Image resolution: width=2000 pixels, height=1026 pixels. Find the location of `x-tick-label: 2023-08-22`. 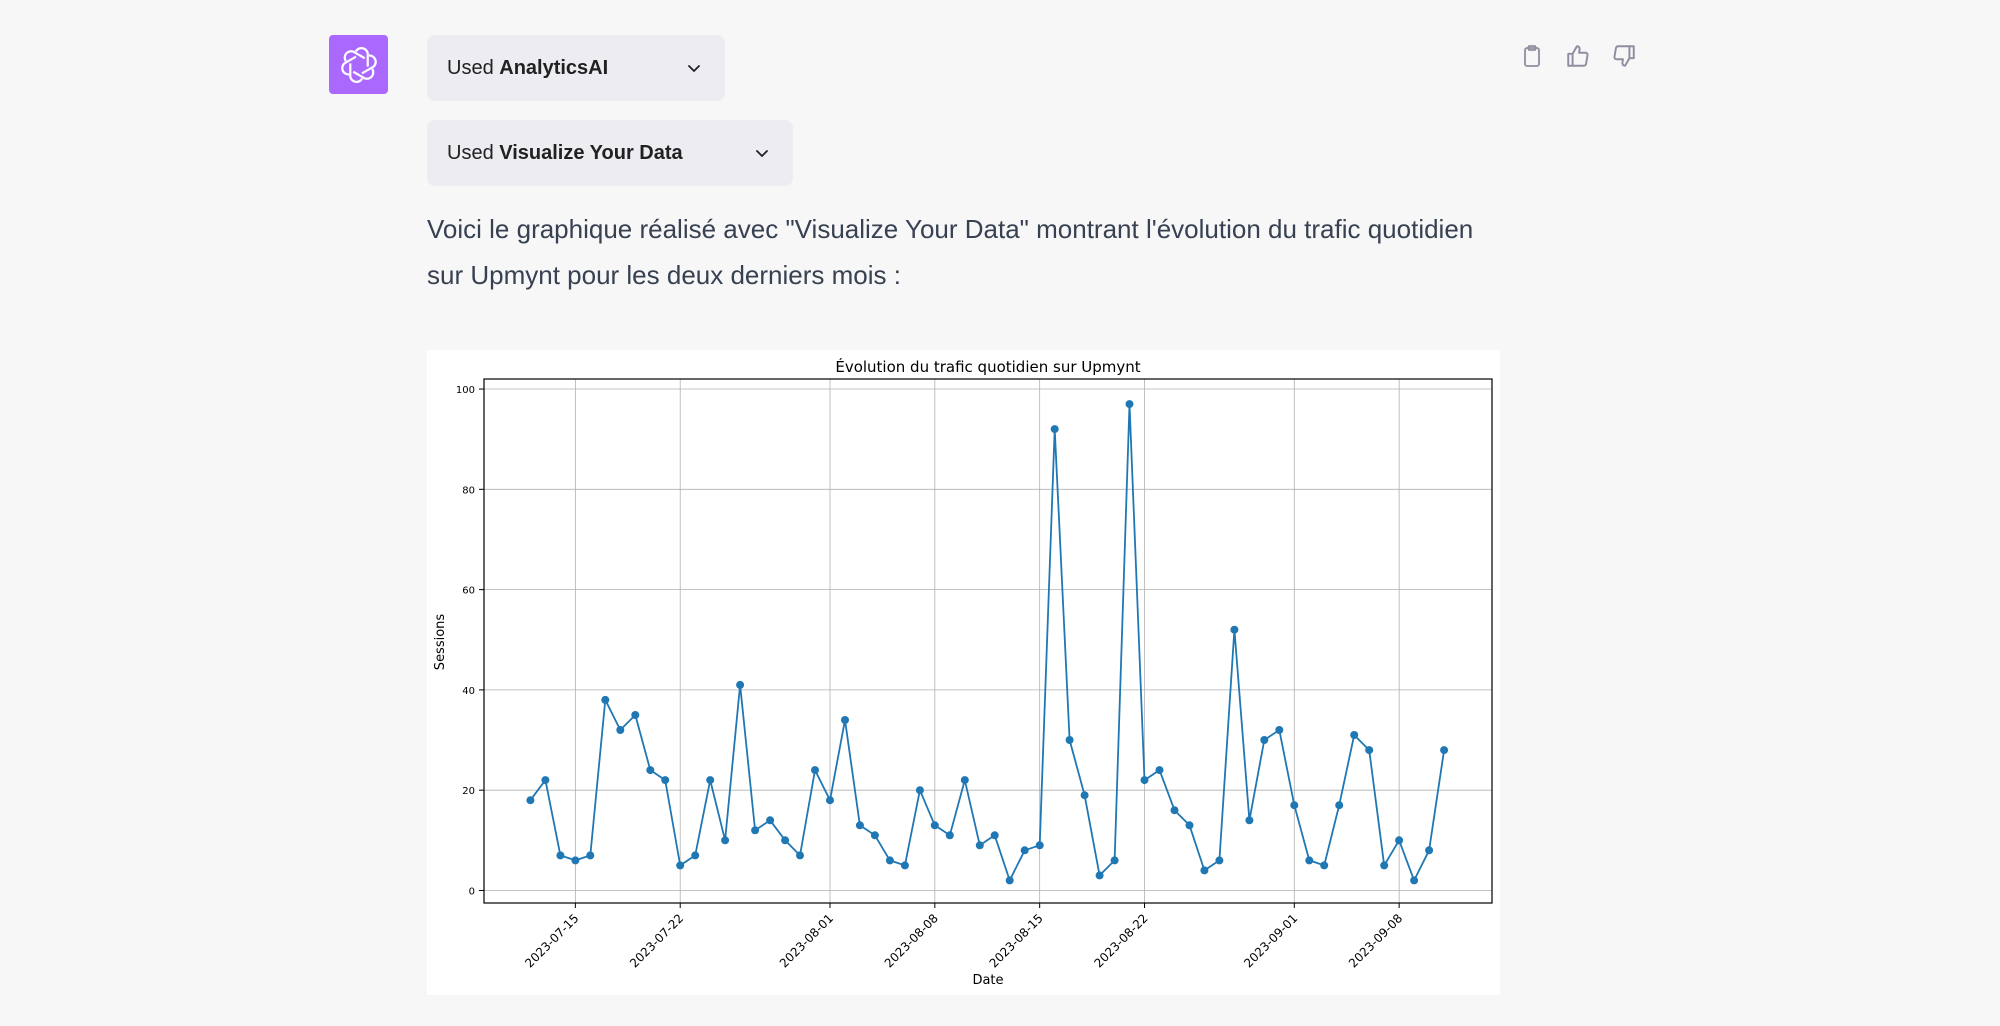

x-tick-label: 2023-08-22 is located at coordinates (1120, 940).